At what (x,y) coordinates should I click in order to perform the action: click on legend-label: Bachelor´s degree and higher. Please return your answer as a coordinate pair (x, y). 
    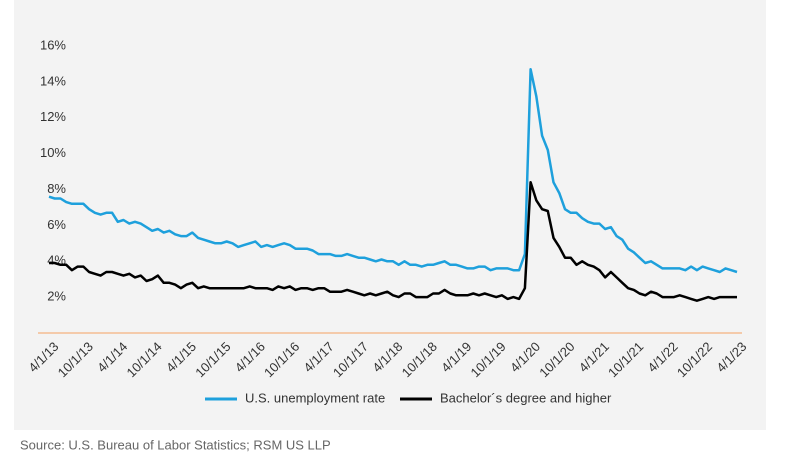
    Looking at the image, I should click on (526, 397).